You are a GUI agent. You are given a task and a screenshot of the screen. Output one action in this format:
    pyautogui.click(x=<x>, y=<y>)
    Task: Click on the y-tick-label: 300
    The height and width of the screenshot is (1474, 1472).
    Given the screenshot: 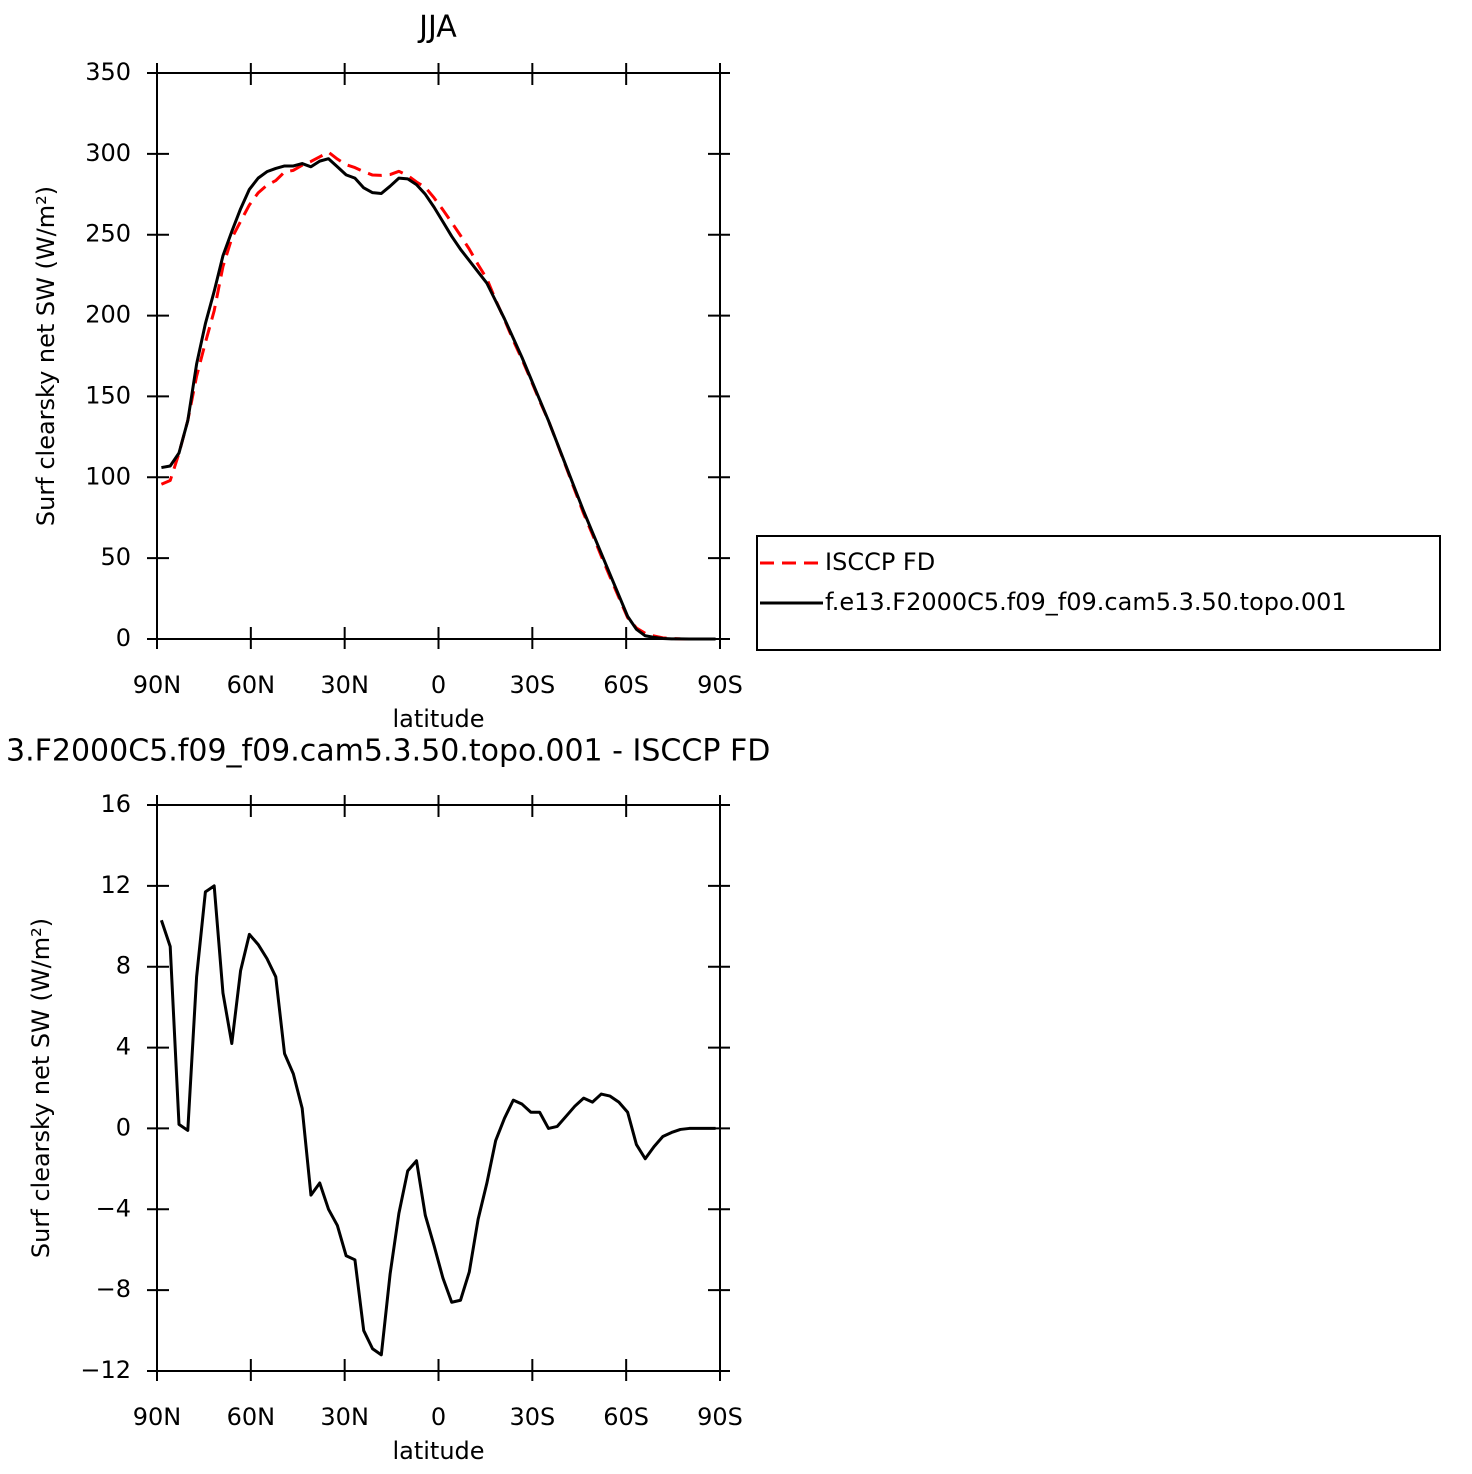 What is the action you would take?
    pyautogui.click(x=108, y=153)
    